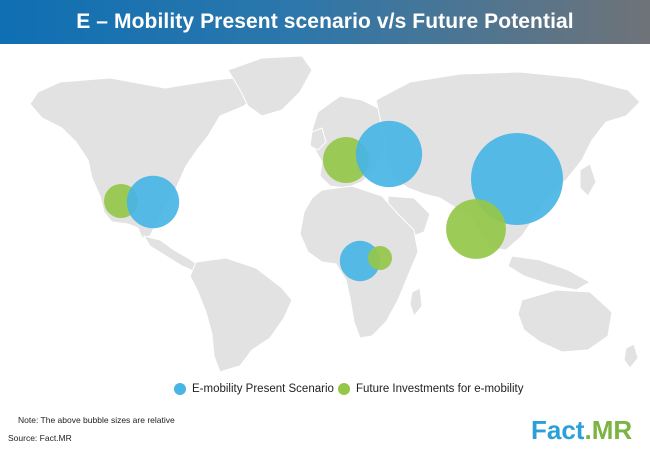 The width and height of the screenshot is (650, 450). I want to click on legend-swatch-present, so click(180, 389).